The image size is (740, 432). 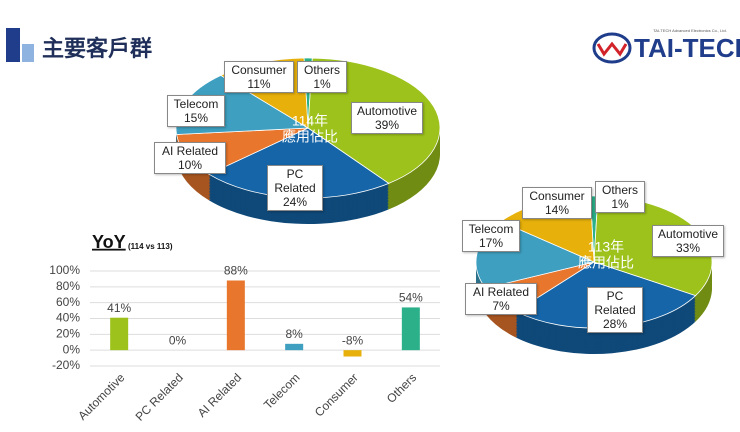 I want to click on y-tick-label: 60%, so click(x=68, y=302).